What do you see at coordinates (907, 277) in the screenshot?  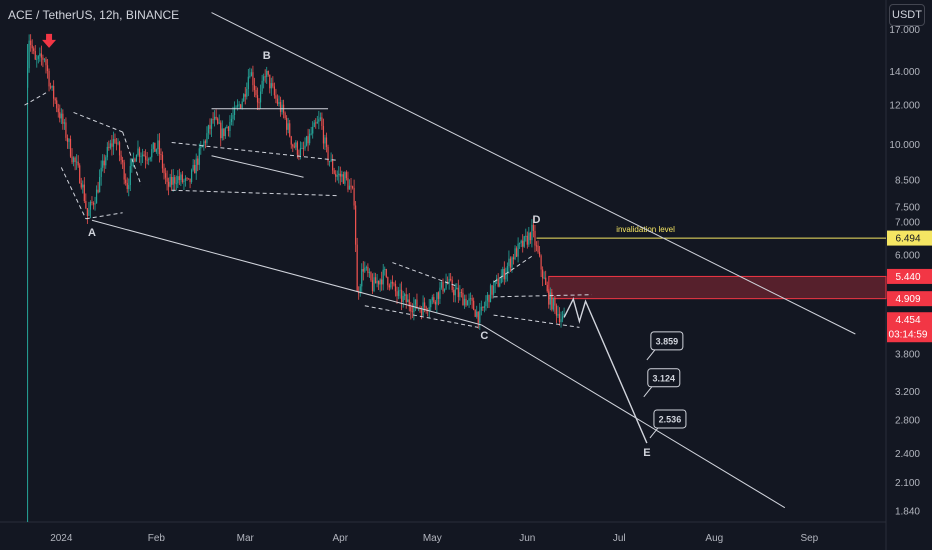 I see `price-label-text: 5.440` at bounding box center [907, 277].